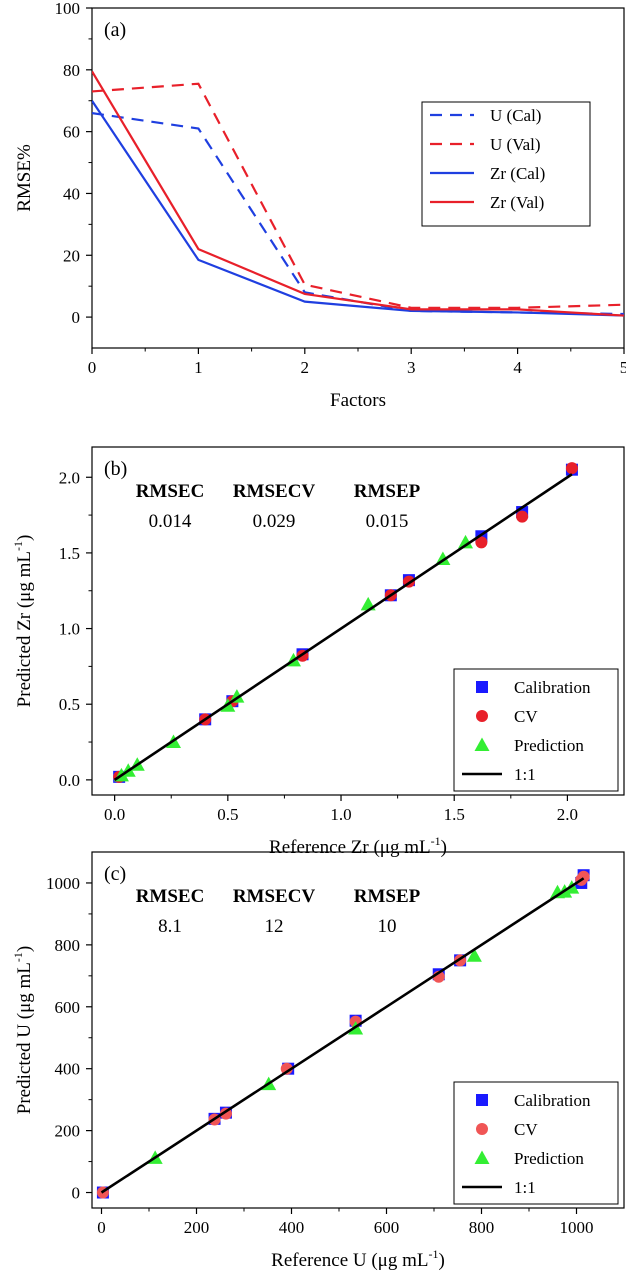  Describe the element at coordinates (387, 1227) in the screenshot. I see `x-tick-label: 600` at that location.